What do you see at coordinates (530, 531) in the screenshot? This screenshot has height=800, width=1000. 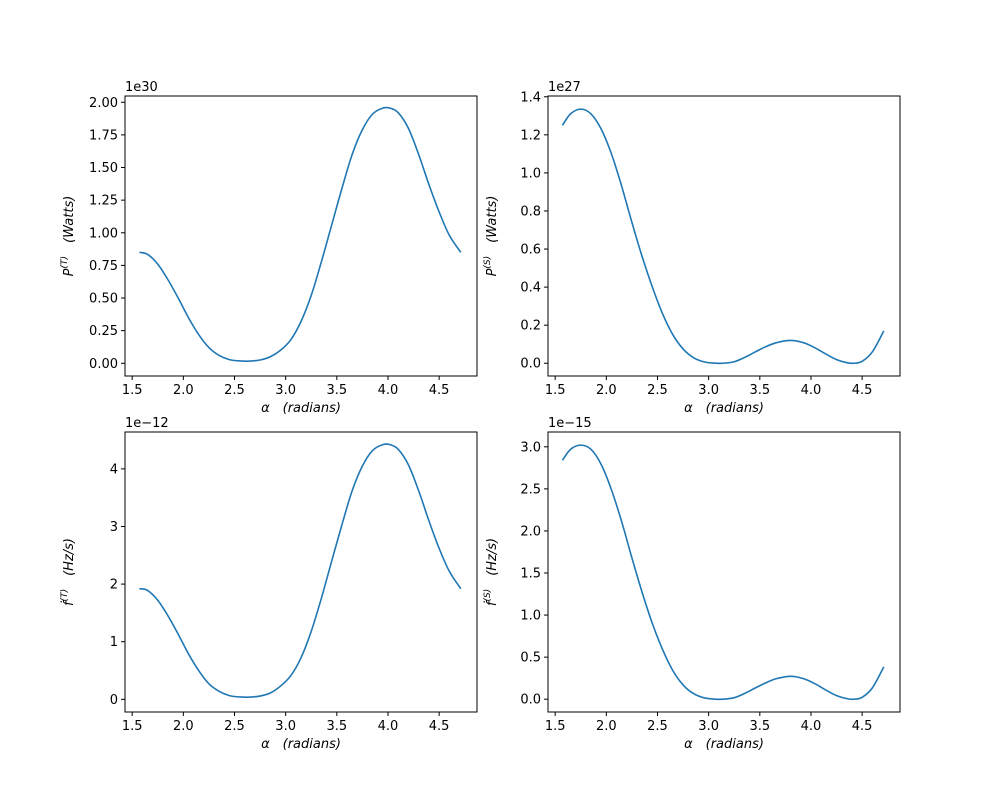 I see `y-tick-label: 2.0` at bounding box center [530, 531].